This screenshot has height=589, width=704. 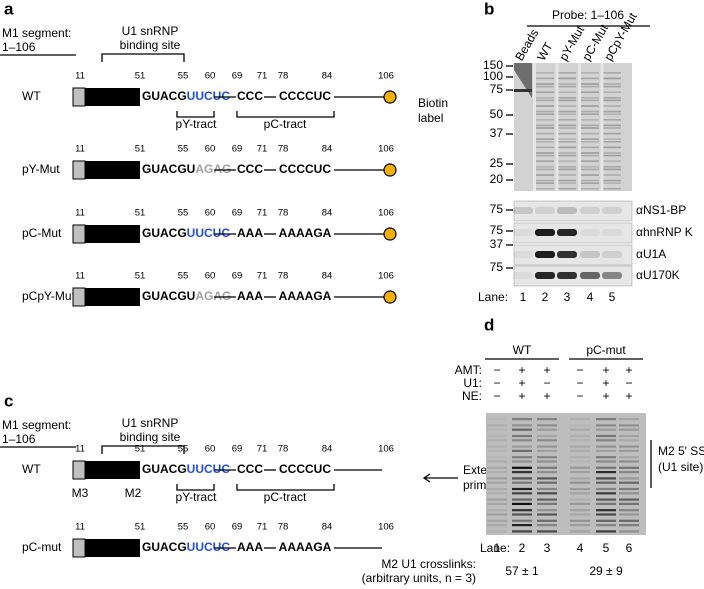 I want to click on sequence: AAC, so click(x=118, y=296).